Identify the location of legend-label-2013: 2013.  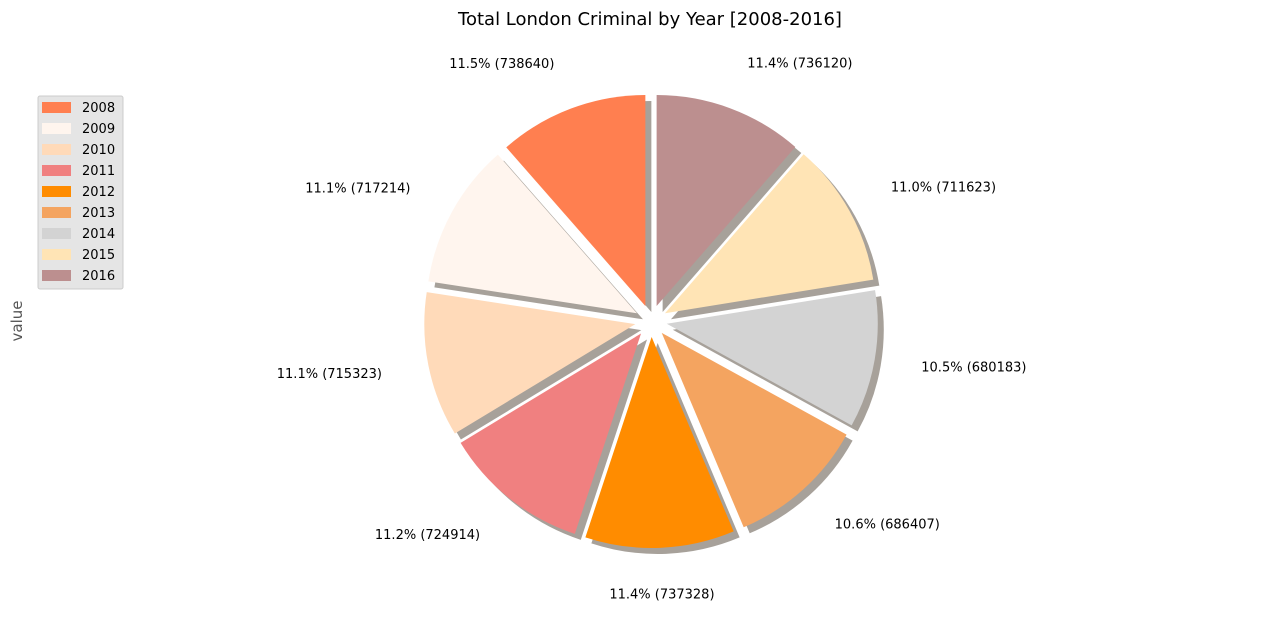
(98, 213).